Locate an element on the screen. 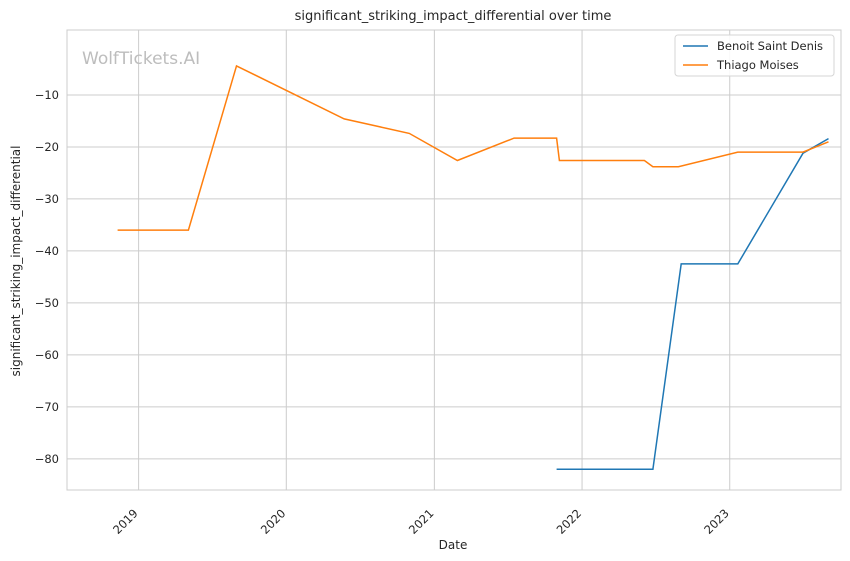  legend-label: Thiago Moises is located at coordinates (757, 65).